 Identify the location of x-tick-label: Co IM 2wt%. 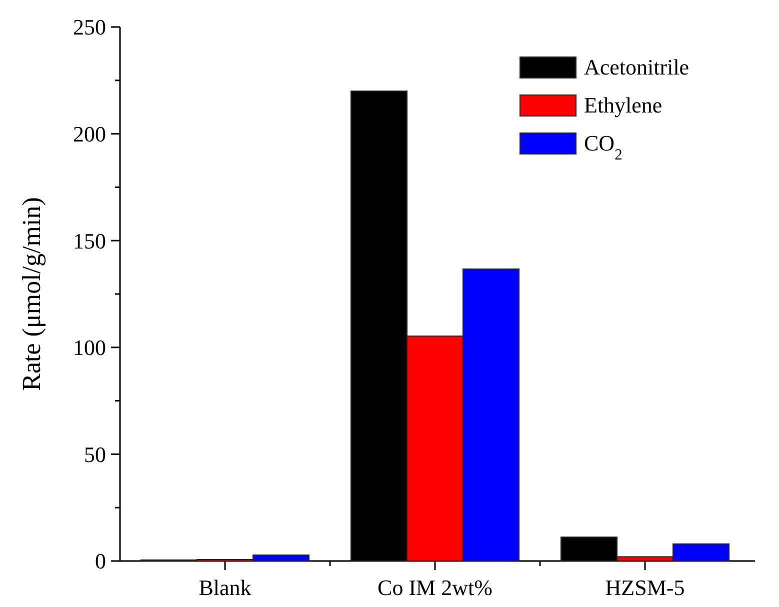
(435, 587).